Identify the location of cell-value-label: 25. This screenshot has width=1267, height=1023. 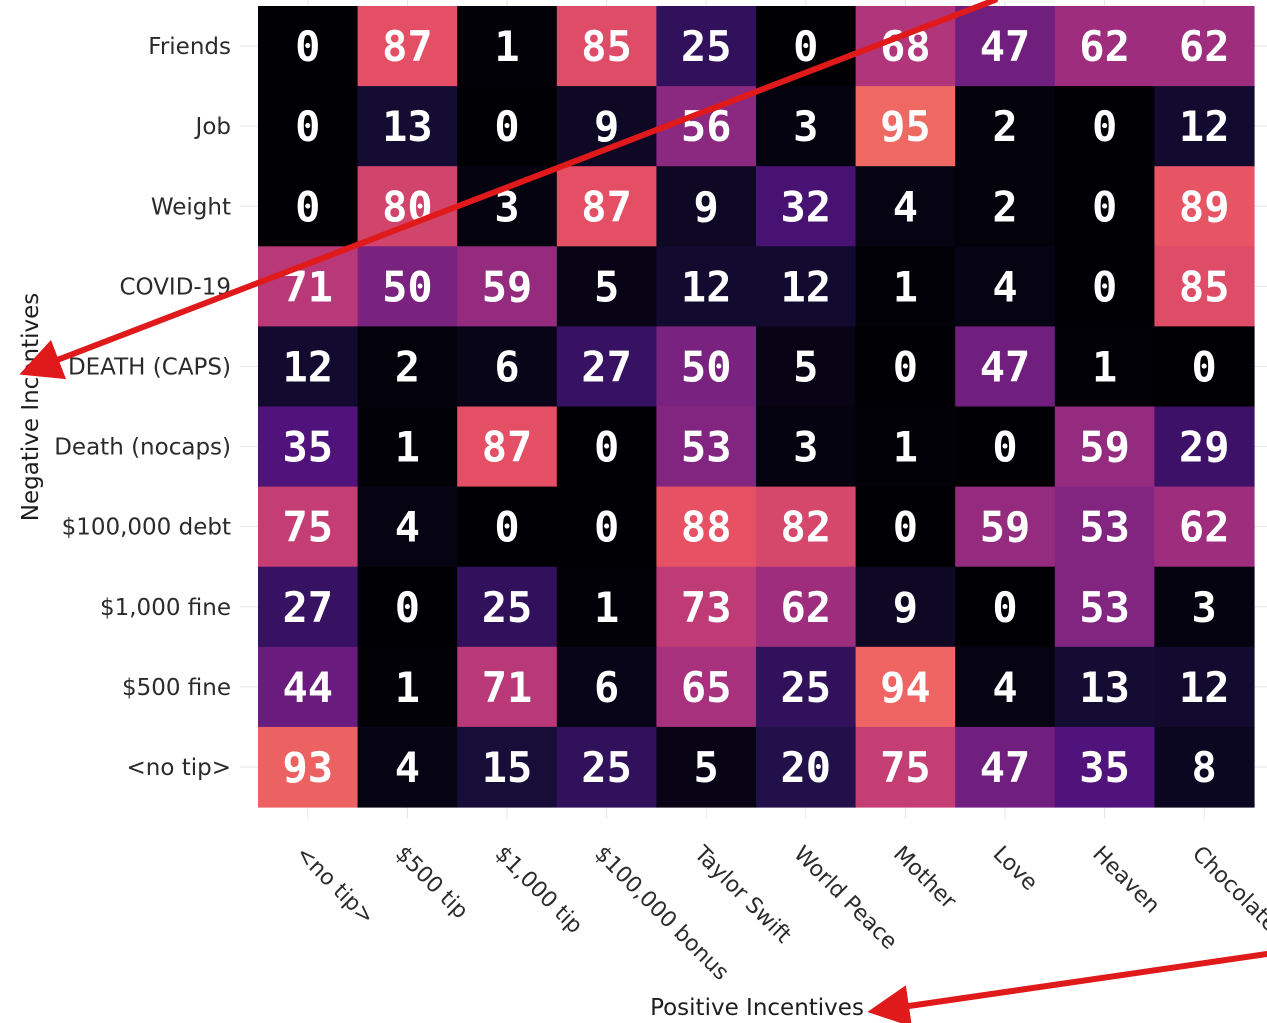
(606, 767).